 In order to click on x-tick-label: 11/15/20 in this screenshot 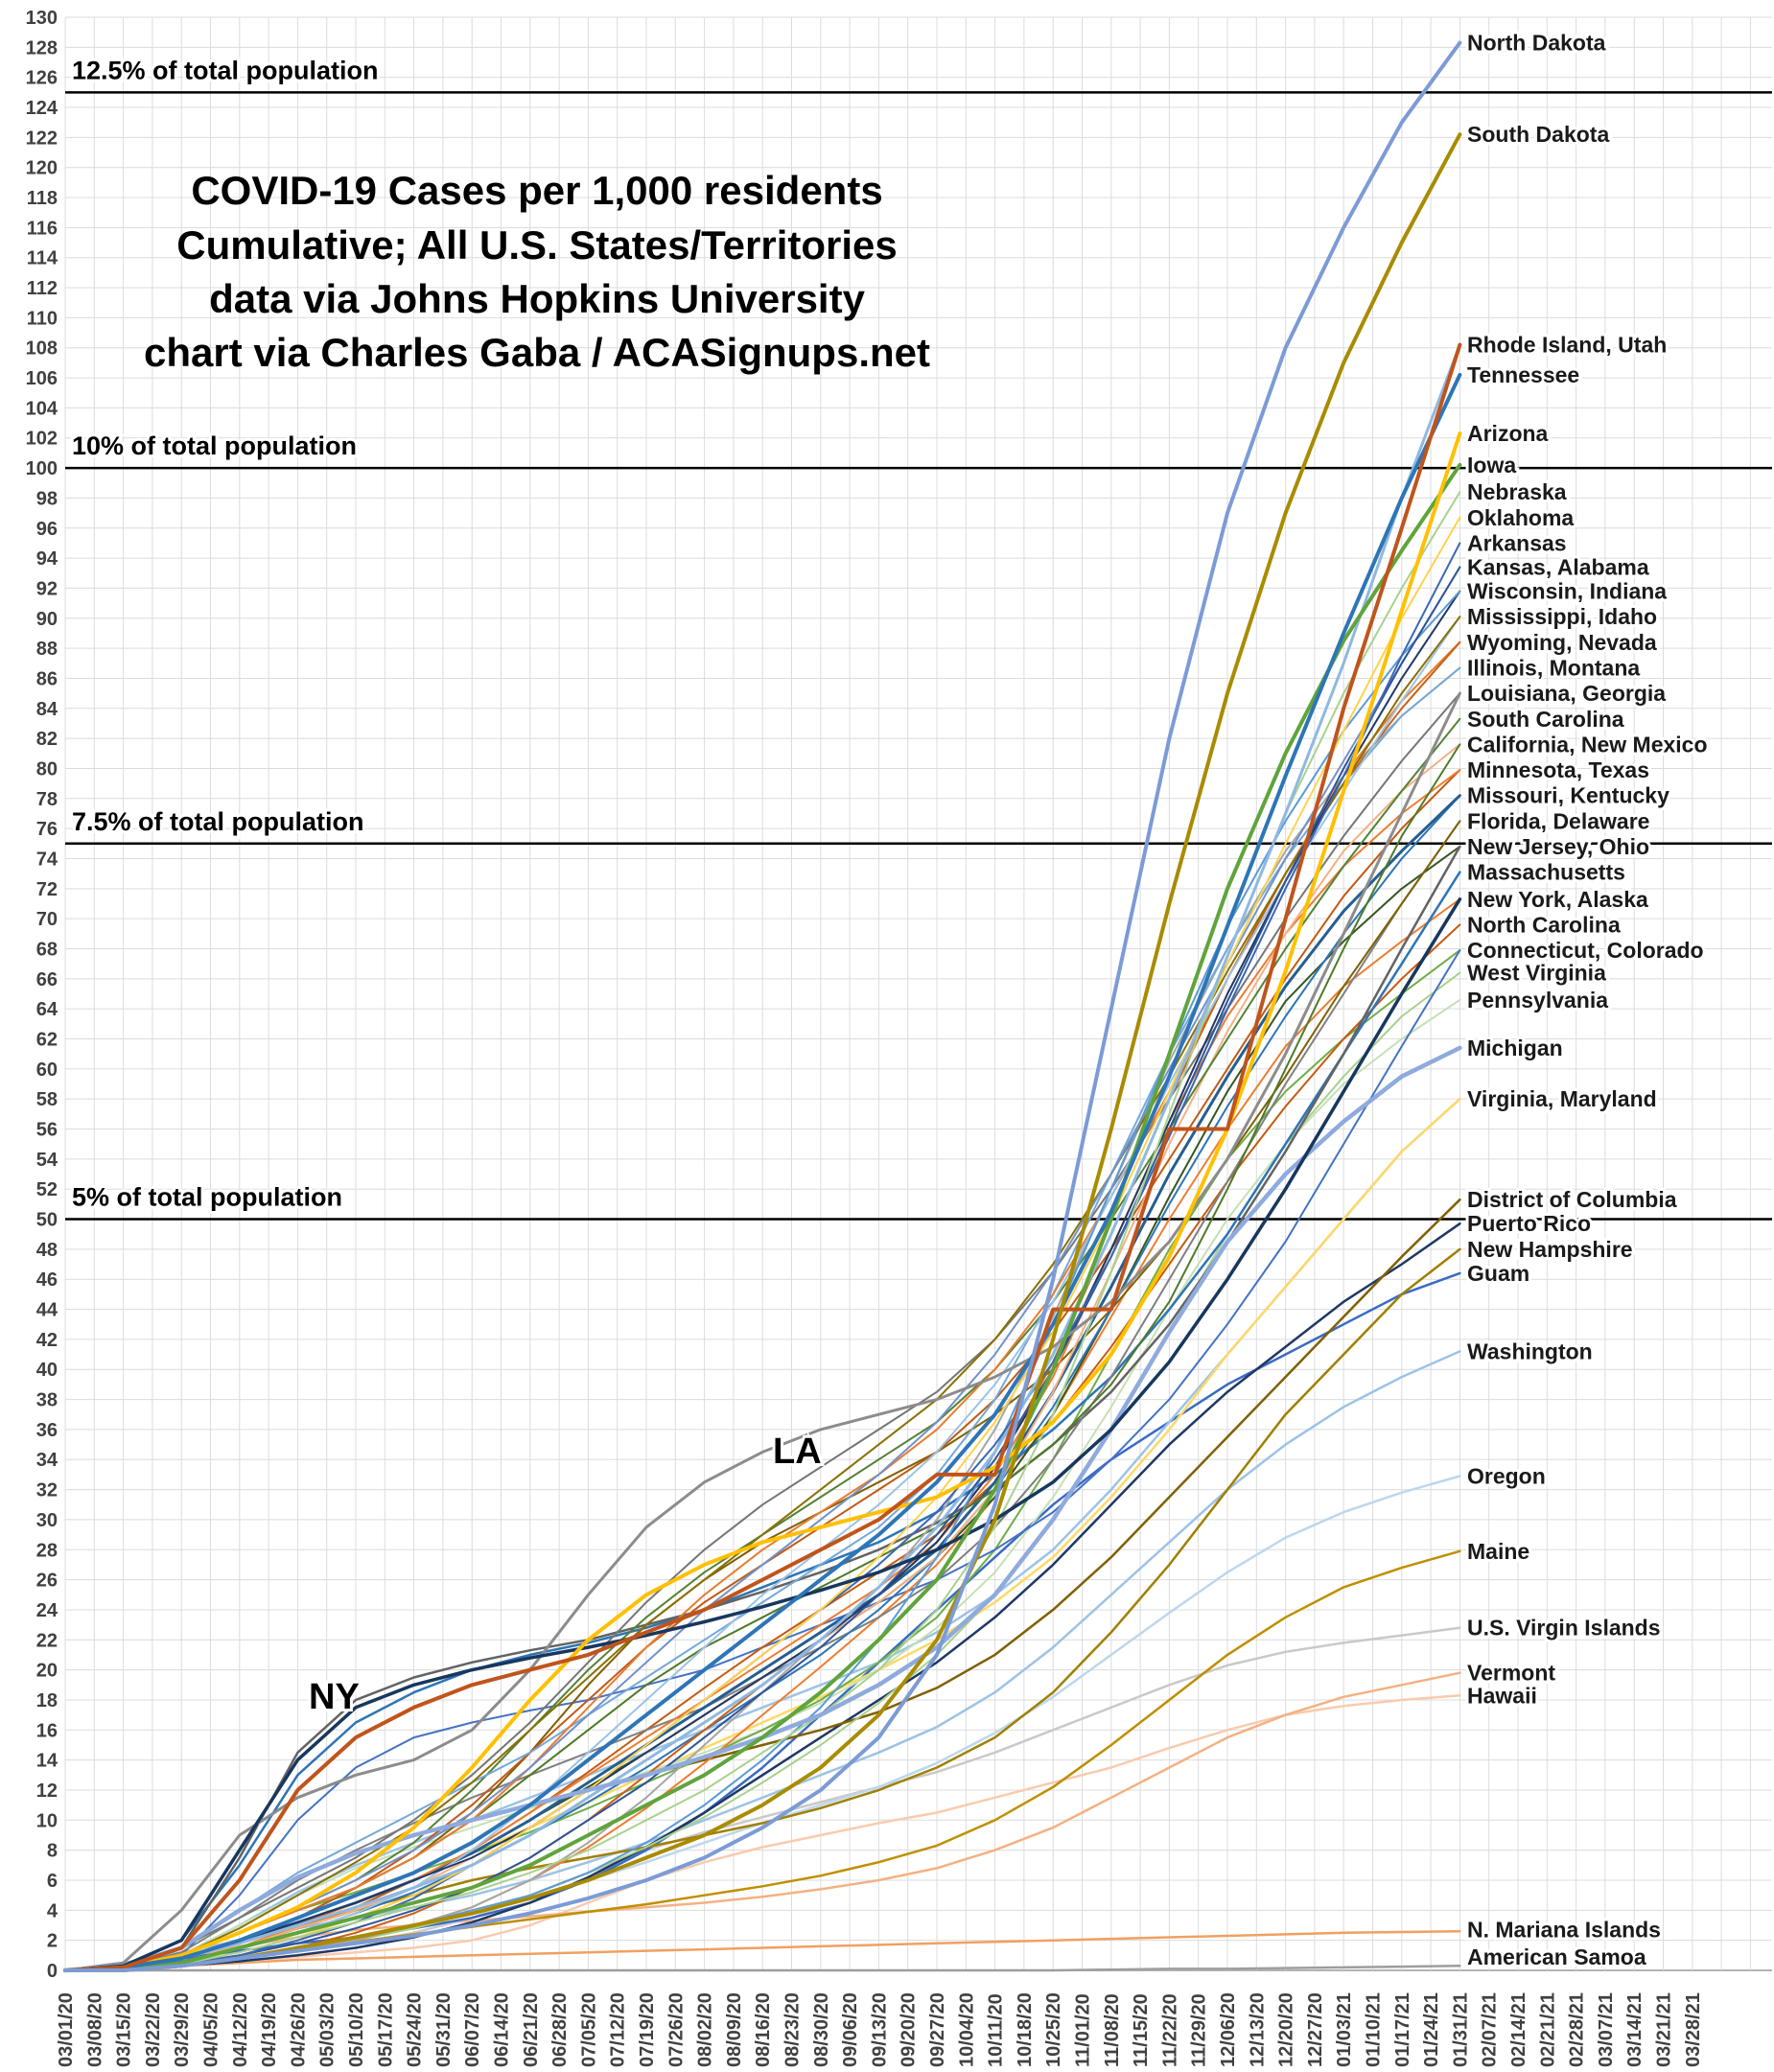, I will do `click(1141, 2030)`.